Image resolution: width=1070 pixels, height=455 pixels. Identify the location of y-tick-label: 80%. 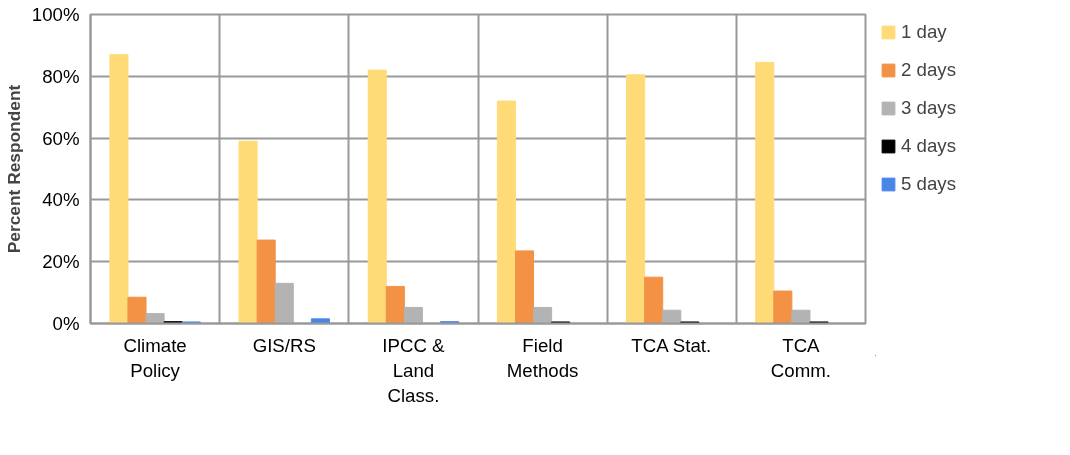
(61, 76).